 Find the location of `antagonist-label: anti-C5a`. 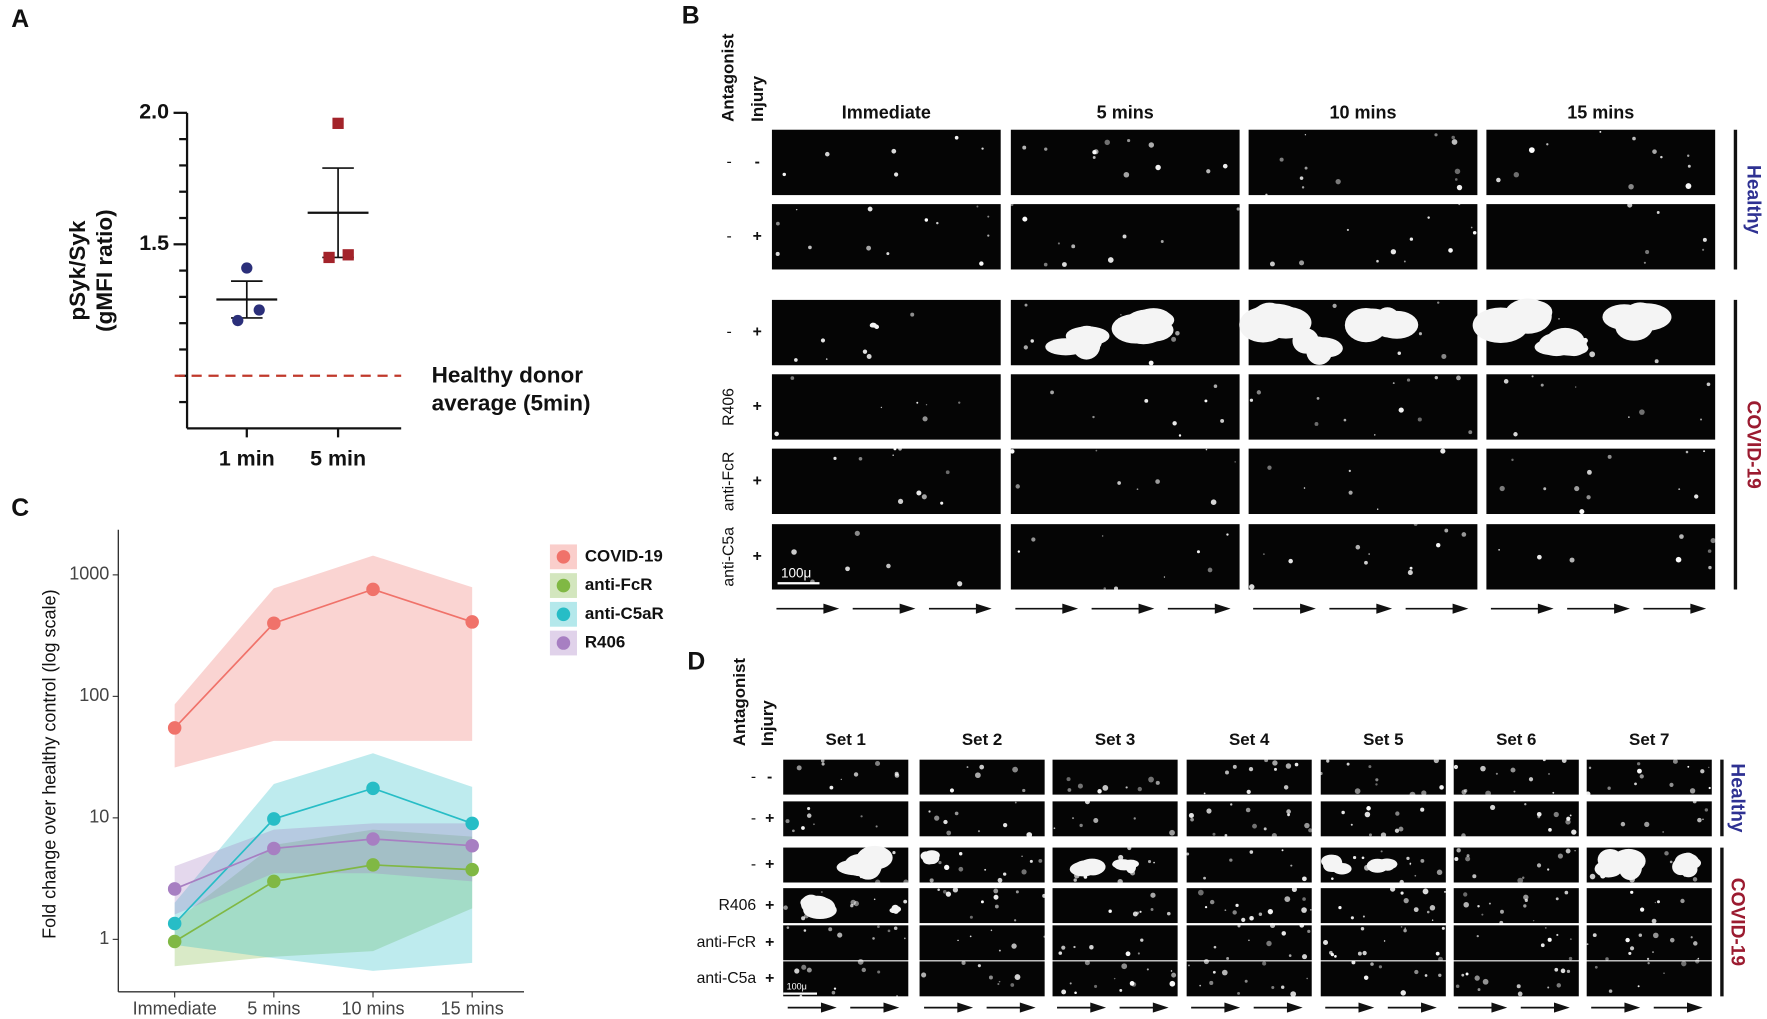

antagonist-label: anti-C5a is located at coordinates (728, 557).